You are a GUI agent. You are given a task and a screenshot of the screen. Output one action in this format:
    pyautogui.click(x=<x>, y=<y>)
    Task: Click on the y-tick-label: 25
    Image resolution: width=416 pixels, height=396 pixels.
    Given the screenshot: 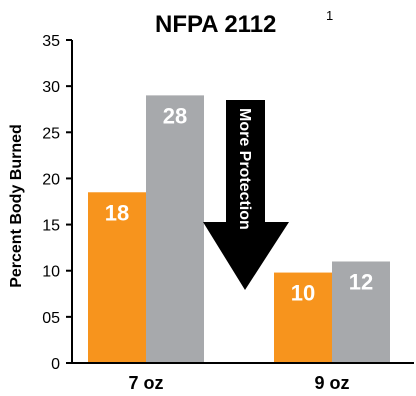 What is the action you would take?
    pyautogui.click(x=51, y=133)
    